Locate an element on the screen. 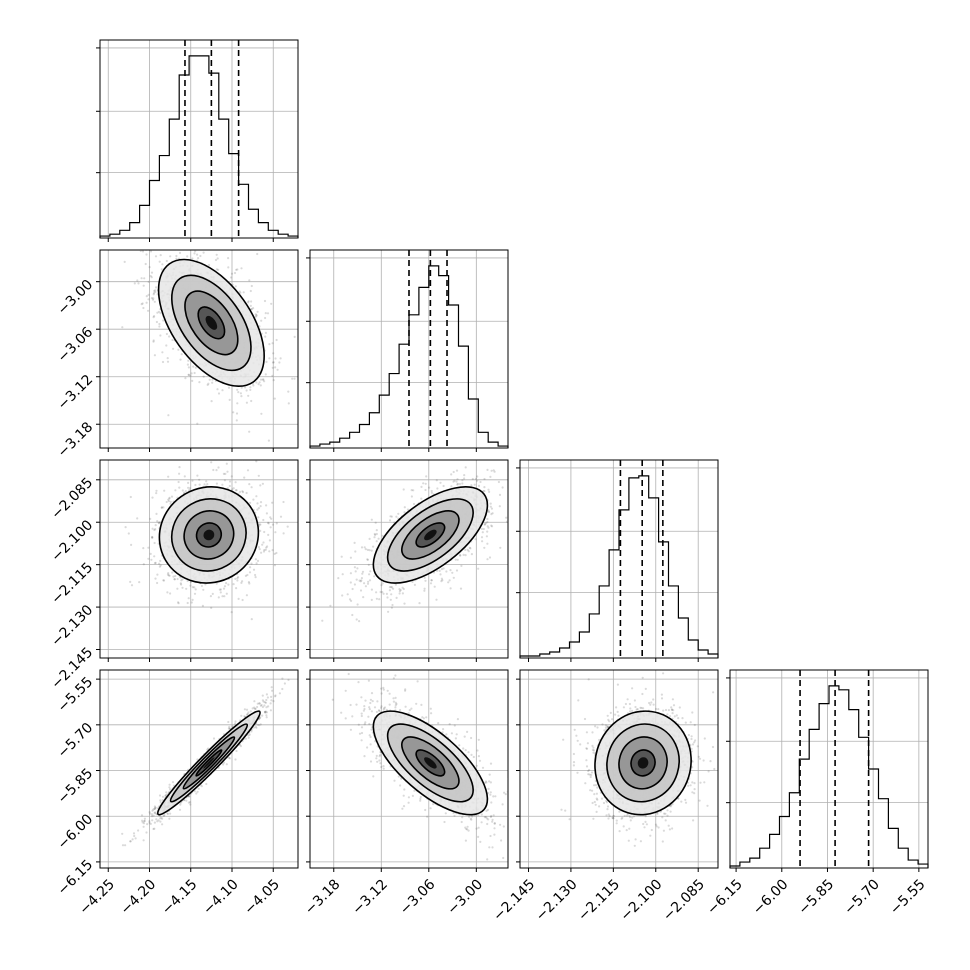  panel-frame is located at coordinates (409, 559).